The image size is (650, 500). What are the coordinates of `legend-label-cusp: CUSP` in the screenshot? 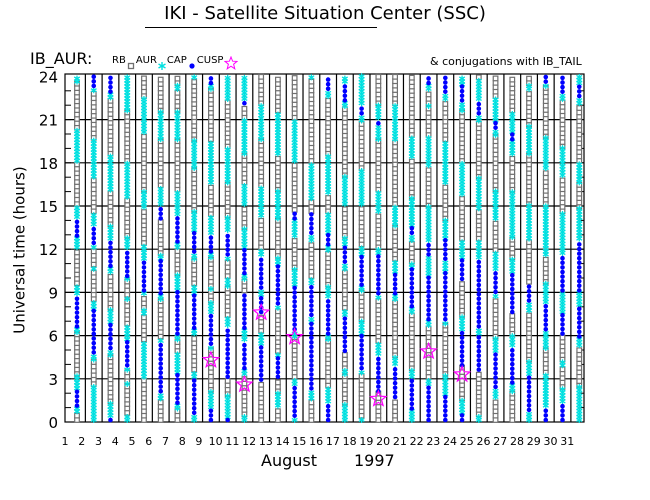 It's located at (210, 60).